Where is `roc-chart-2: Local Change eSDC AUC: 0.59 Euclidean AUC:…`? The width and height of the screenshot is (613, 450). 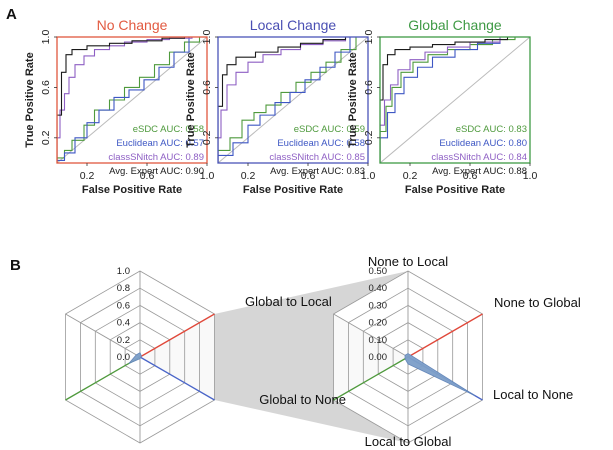
roc-chart-2: Local Change eSDC AUC: 0.59 Euclidean AUC:… is located at coordinates (280, 106).